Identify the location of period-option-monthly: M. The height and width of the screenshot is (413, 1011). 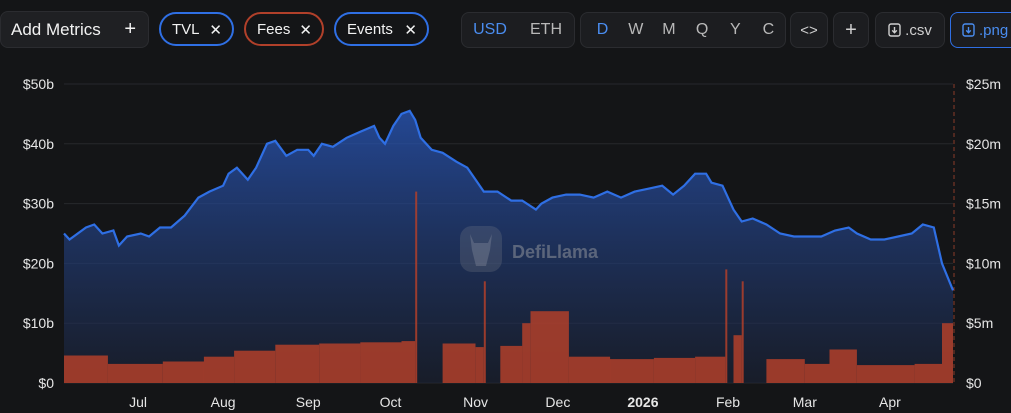
(669, 29).